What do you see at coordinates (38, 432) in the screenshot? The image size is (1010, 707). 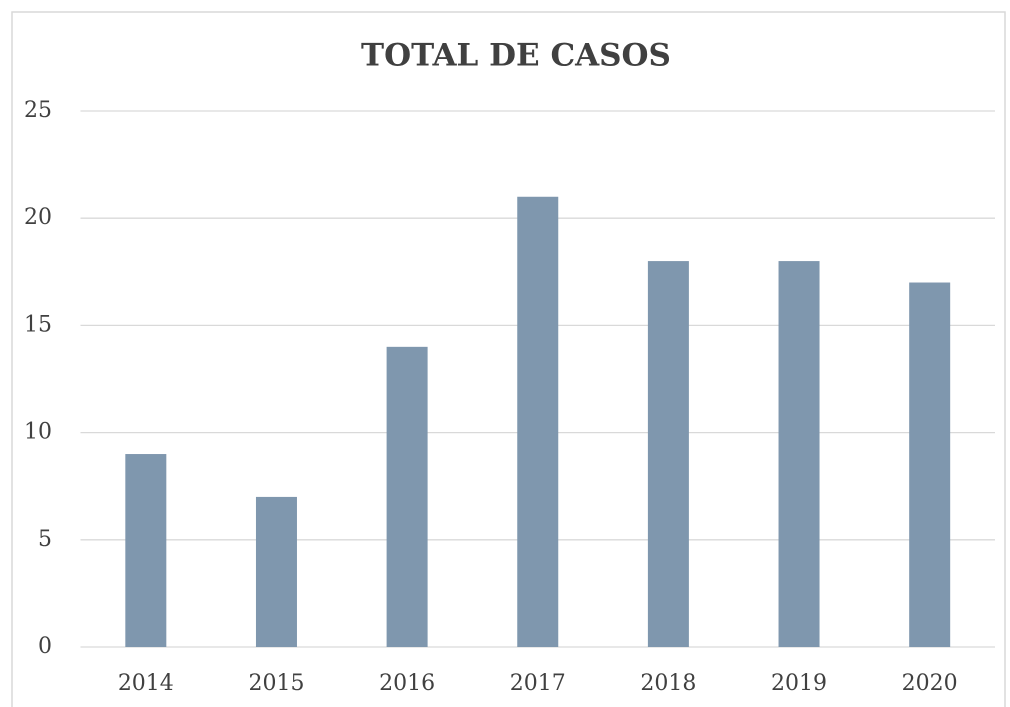 I see `y-tick-label: 10` at bounding box center [38, 432].